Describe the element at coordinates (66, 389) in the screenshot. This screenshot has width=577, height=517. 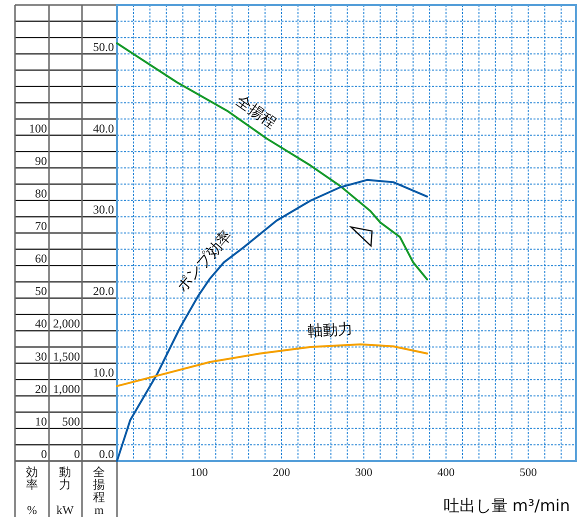
I see `y3-tick-label: 1,000` at that location.